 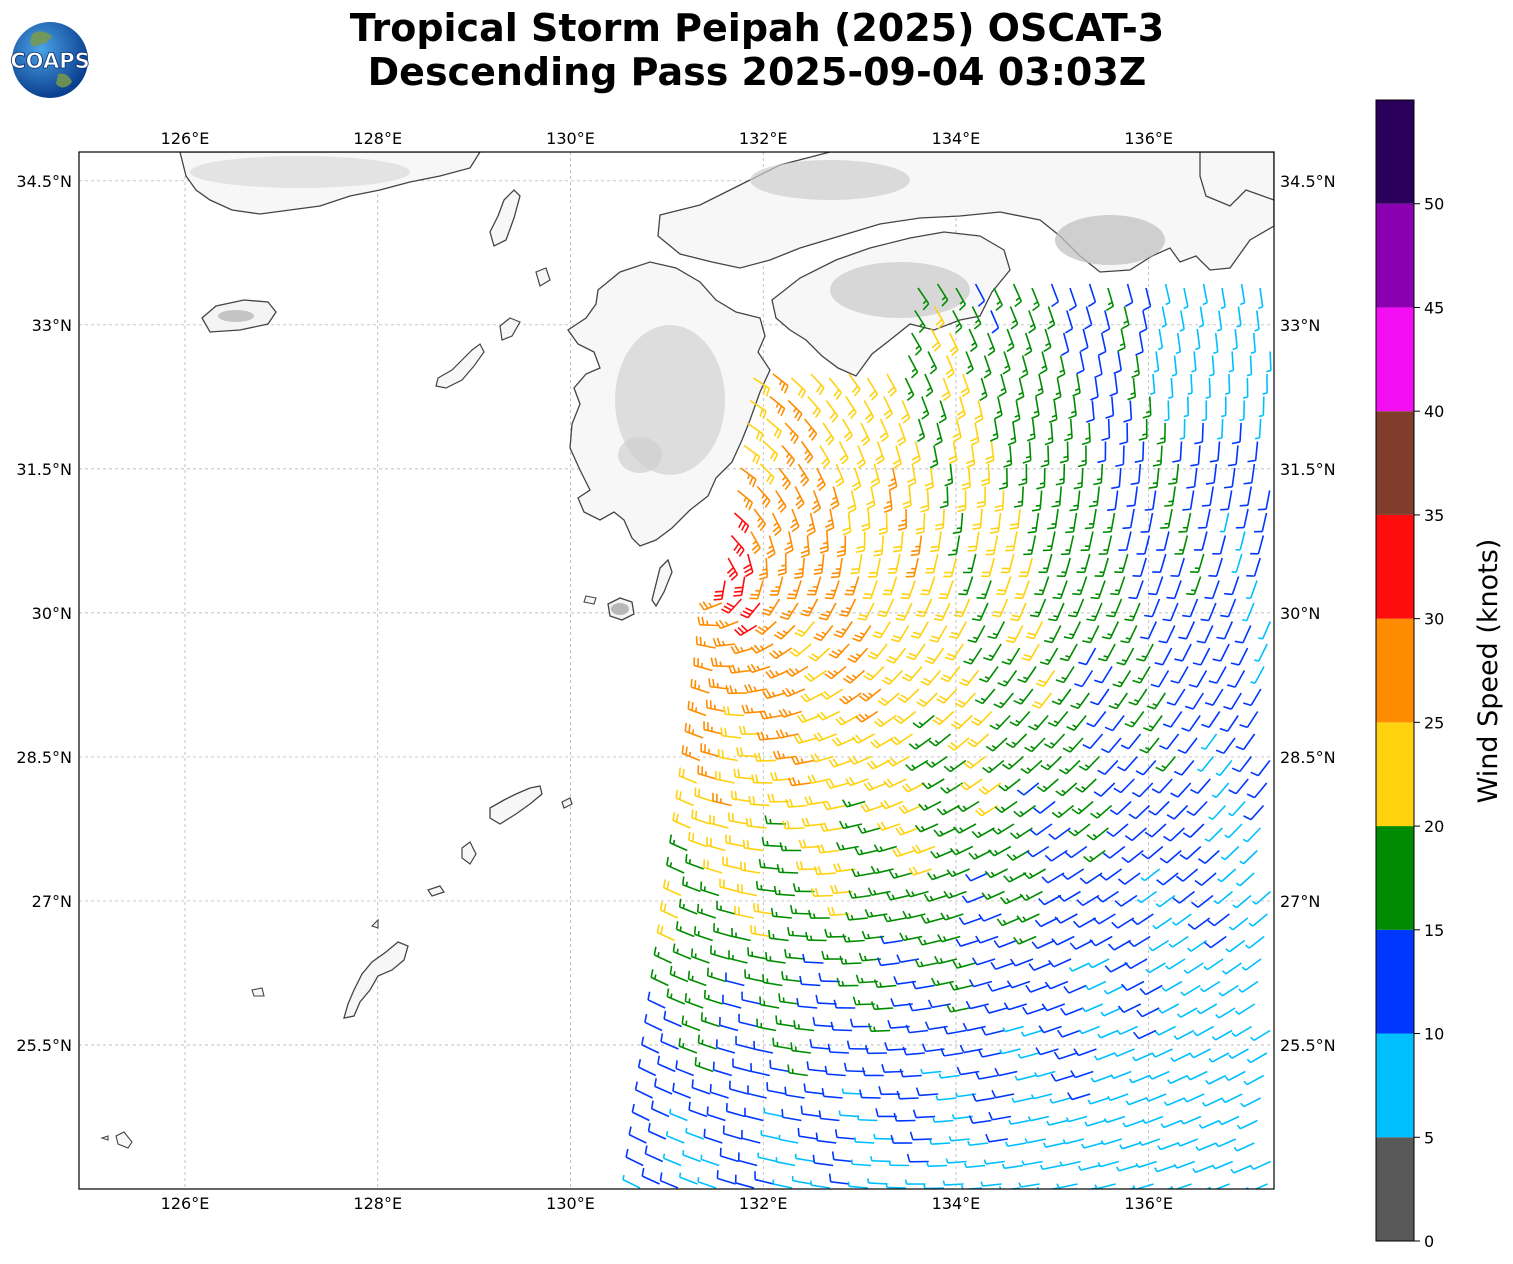 What do you see at coordinates (956, 1203) in the screenshot?
I see `lon-label-bottom: 134°E` at bounding box center [956, 1203].